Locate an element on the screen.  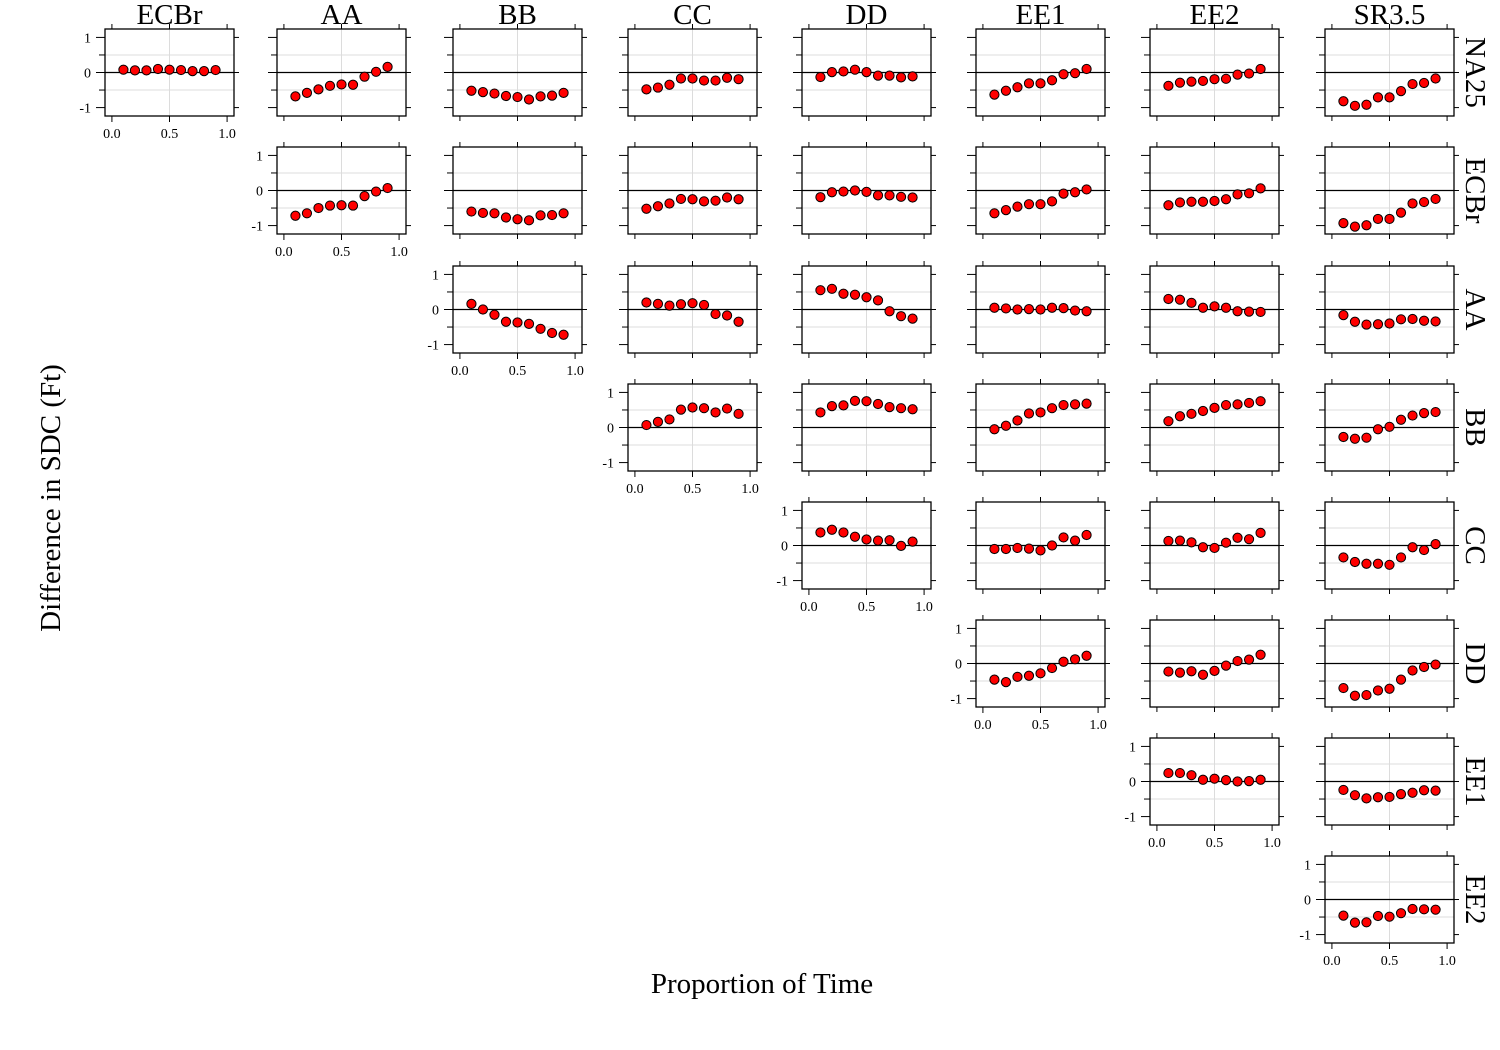
panel-dd-vs-ee2 is located at coordinates (1212, 663).